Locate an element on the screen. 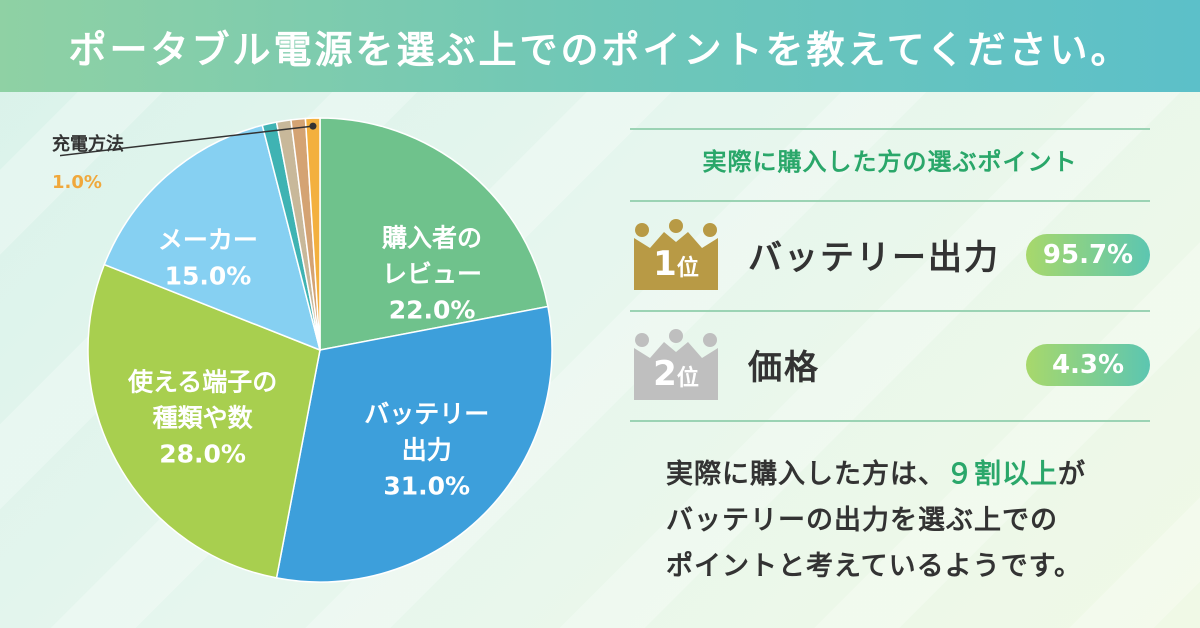 Image resolution: width=1200 pixels, height=628 pixels. summary-line-2: バッテリーの出力を選ぶ上での is located at coordinates (862, 520).